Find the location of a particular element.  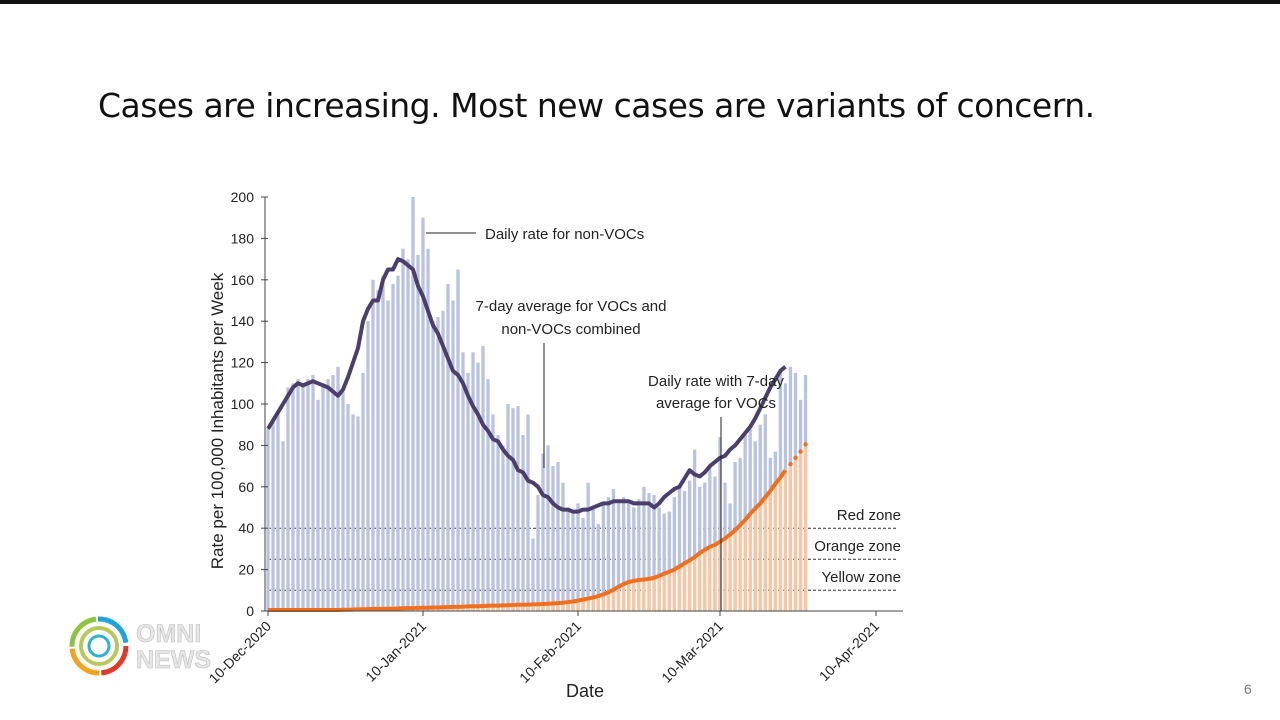

line-avg-voc is located at coordinates (528, 540).